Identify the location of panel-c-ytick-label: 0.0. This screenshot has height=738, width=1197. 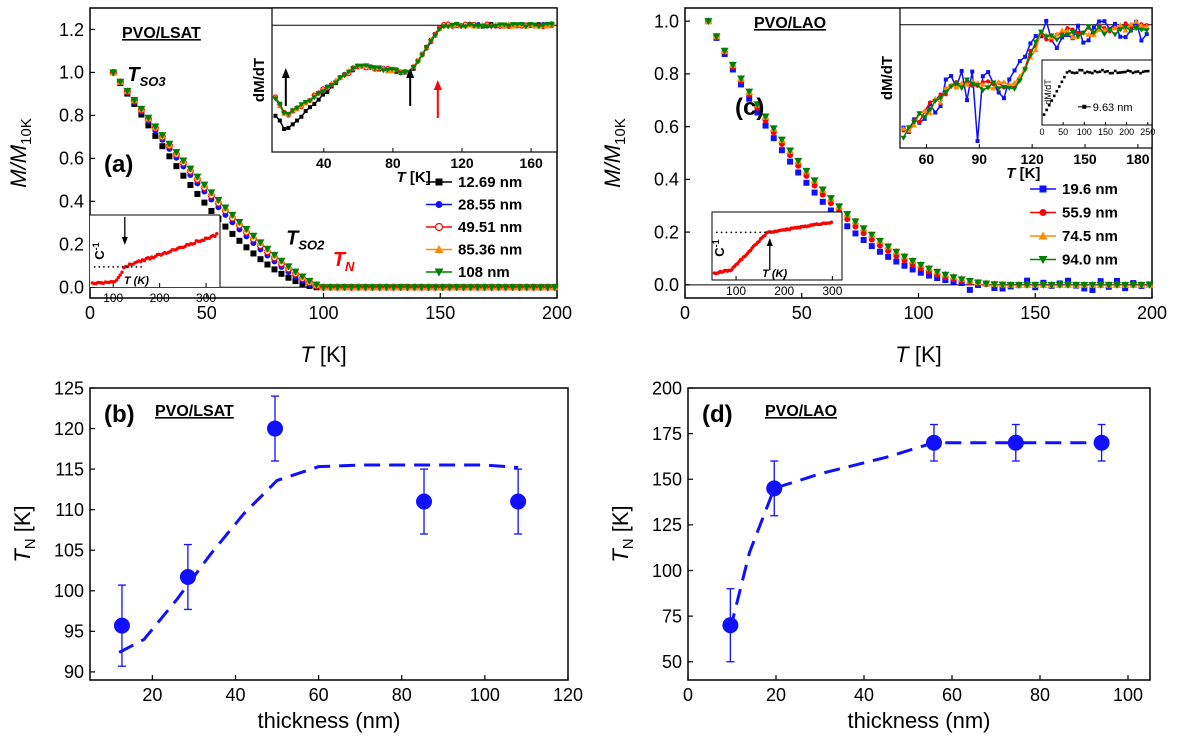
(666, 285).